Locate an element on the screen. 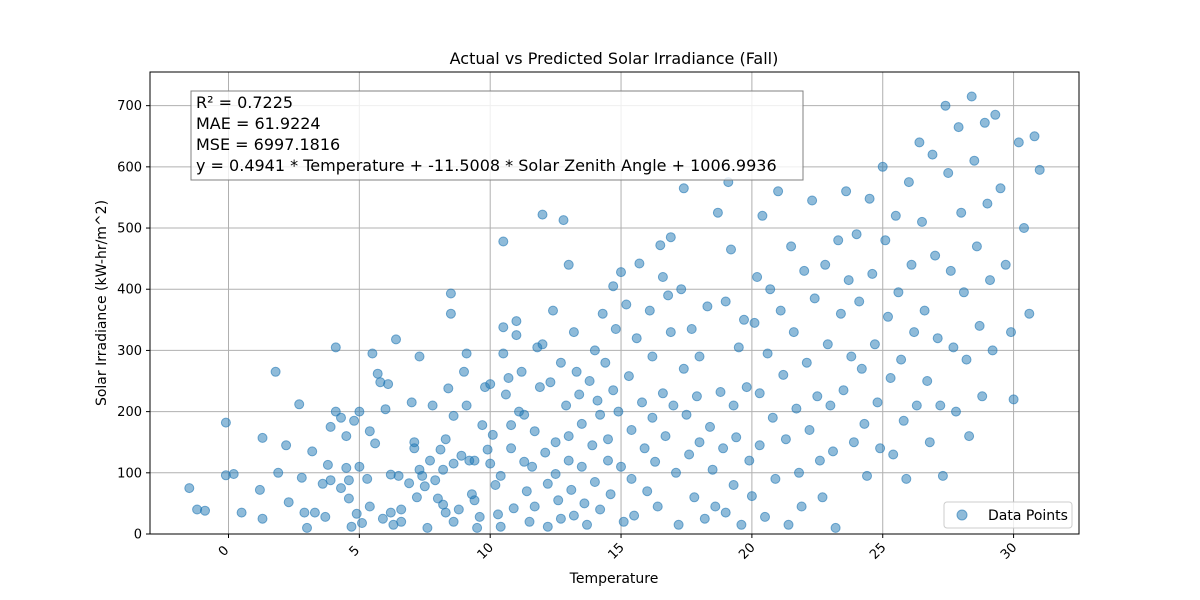  x-axis-label: Temperature is located at coordinates (614, 579).